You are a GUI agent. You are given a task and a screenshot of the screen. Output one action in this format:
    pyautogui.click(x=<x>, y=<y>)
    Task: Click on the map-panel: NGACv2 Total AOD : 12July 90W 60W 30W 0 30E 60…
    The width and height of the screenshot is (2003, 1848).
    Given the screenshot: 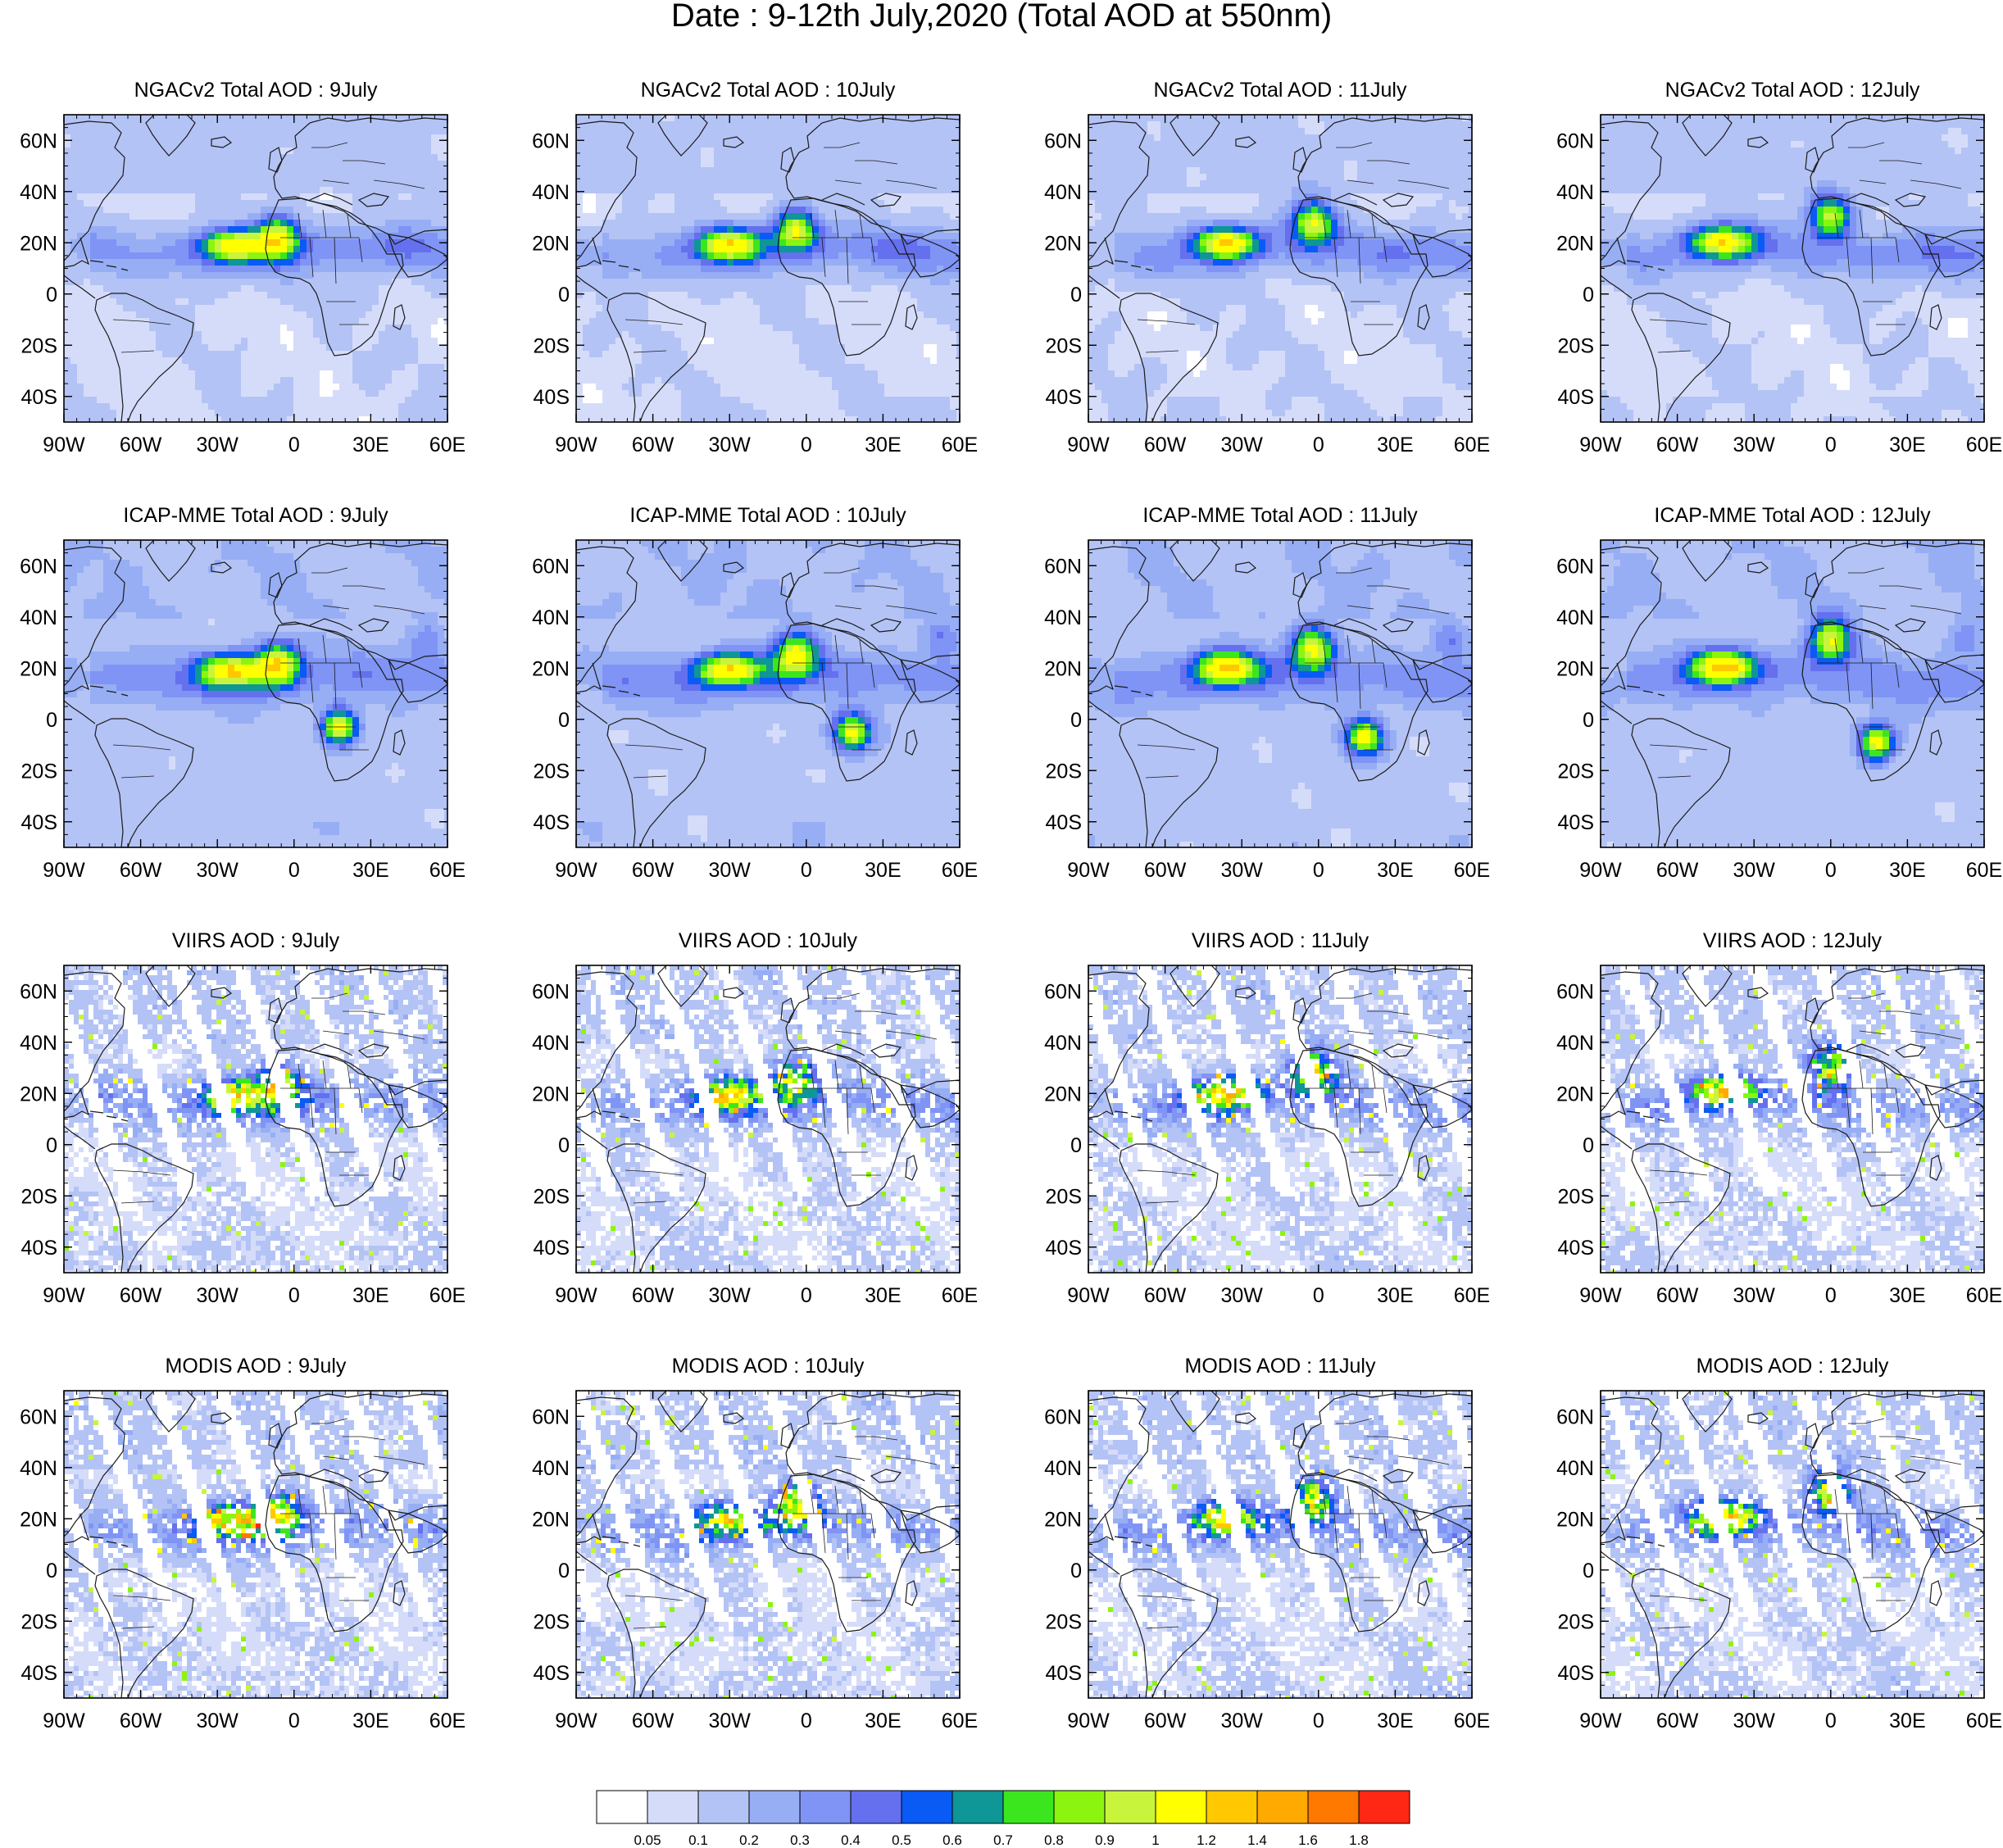 What is the action you would take?
    pyautogui.click(x=1779, y=267)
    